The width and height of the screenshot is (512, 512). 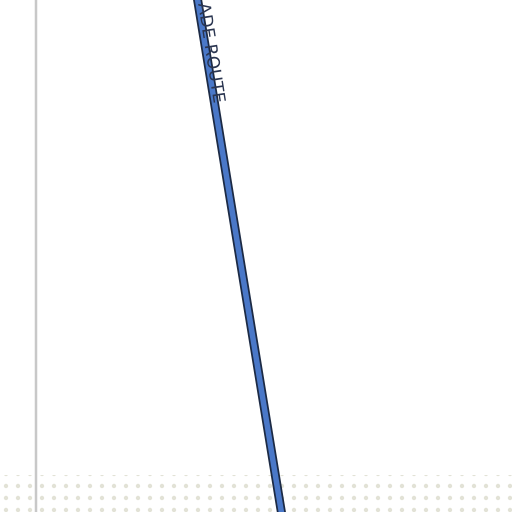 What do you see at coordinates (211, 52) in the screenshot?
I see `road-label: ADE ROUTE` at bounding box center [211, 52].